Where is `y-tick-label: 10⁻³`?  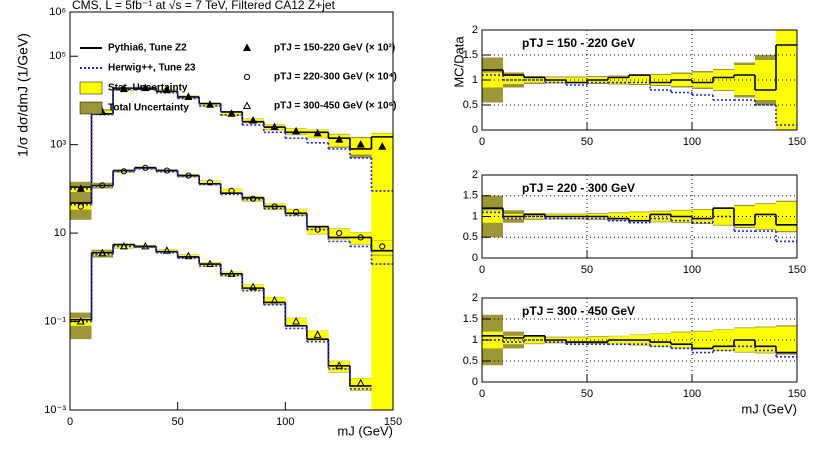
y-tick-label: 10⁻³ is located at coordinates (55, 410).